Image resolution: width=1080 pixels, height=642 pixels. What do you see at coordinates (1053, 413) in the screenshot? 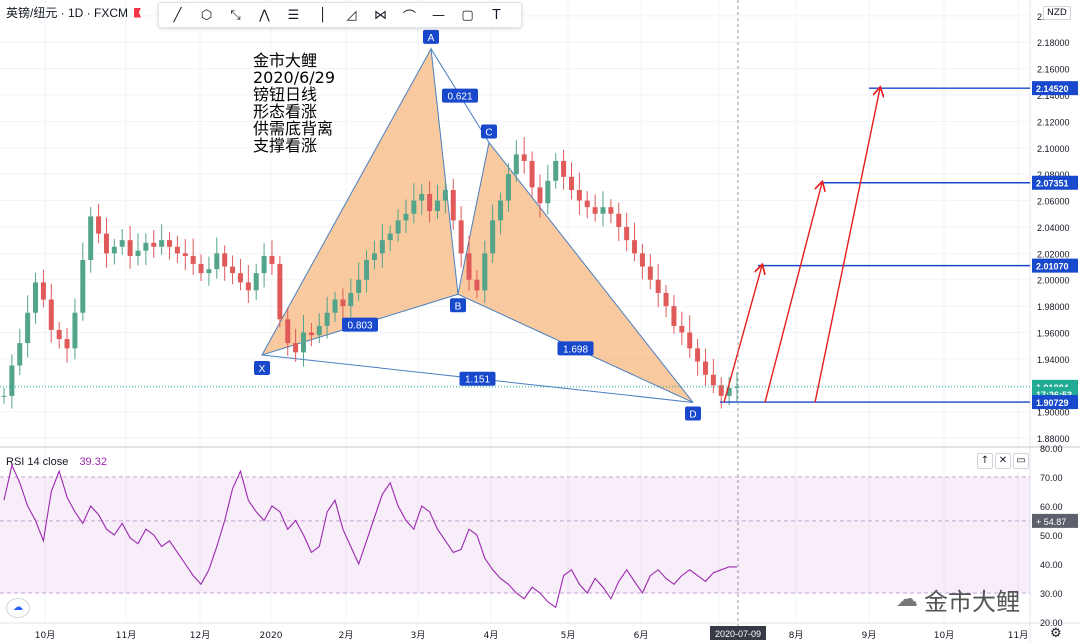
I see `price-tick-label: 1.90000` at bounding box center [1053, 413].